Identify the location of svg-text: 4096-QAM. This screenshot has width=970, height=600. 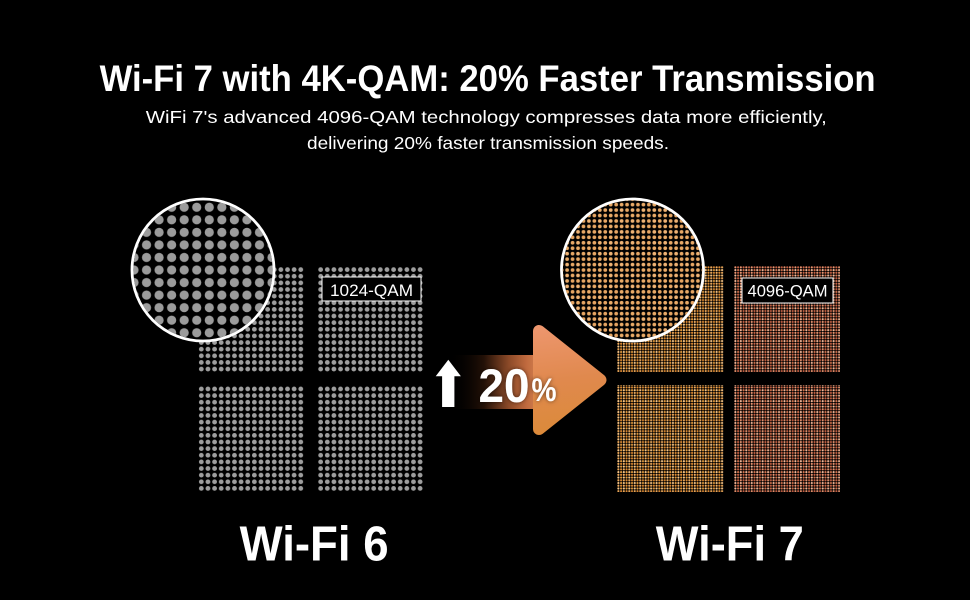
(788, 291).